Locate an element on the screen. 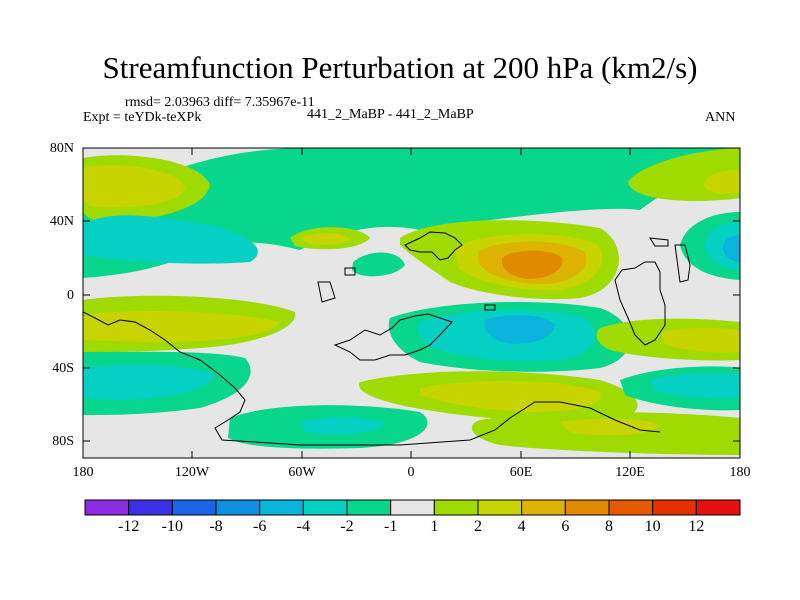 Image resolution: width=800 pixels, height=600 pixels. stats-label: rmsd= 2.03963 diff= 7.35967e-11 is located at coordinates (220, 102).